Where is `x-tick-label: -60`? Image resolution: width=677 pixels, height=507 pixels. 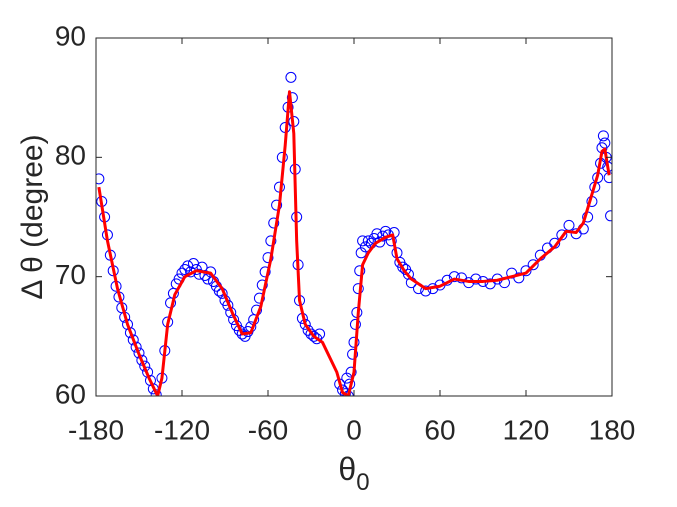 x-tick-label: -60 is located at coordinates (268, 429).